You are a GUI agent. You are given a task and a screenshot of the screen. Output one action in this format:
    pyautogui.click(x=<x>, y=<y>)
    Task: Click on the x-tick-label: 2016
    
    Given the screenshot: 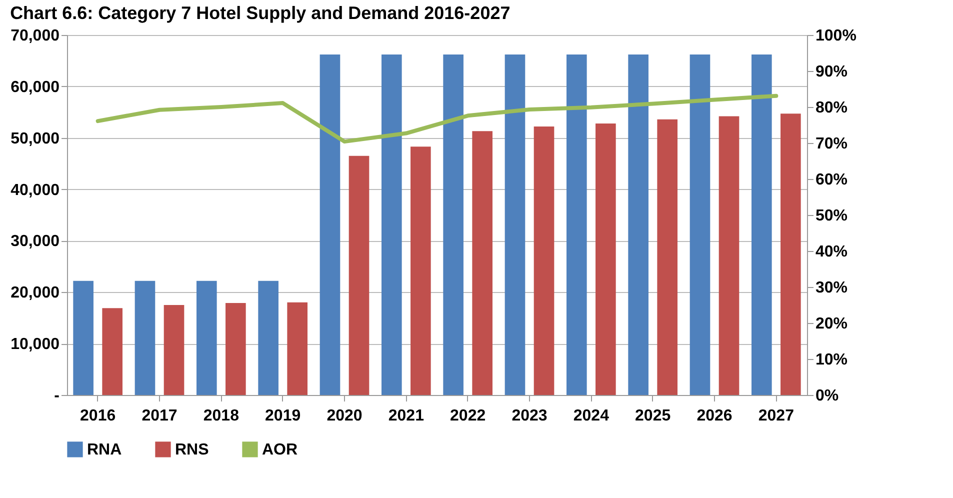 What is the action you would take?
    pyautogui.click(x=98, y=416)
    